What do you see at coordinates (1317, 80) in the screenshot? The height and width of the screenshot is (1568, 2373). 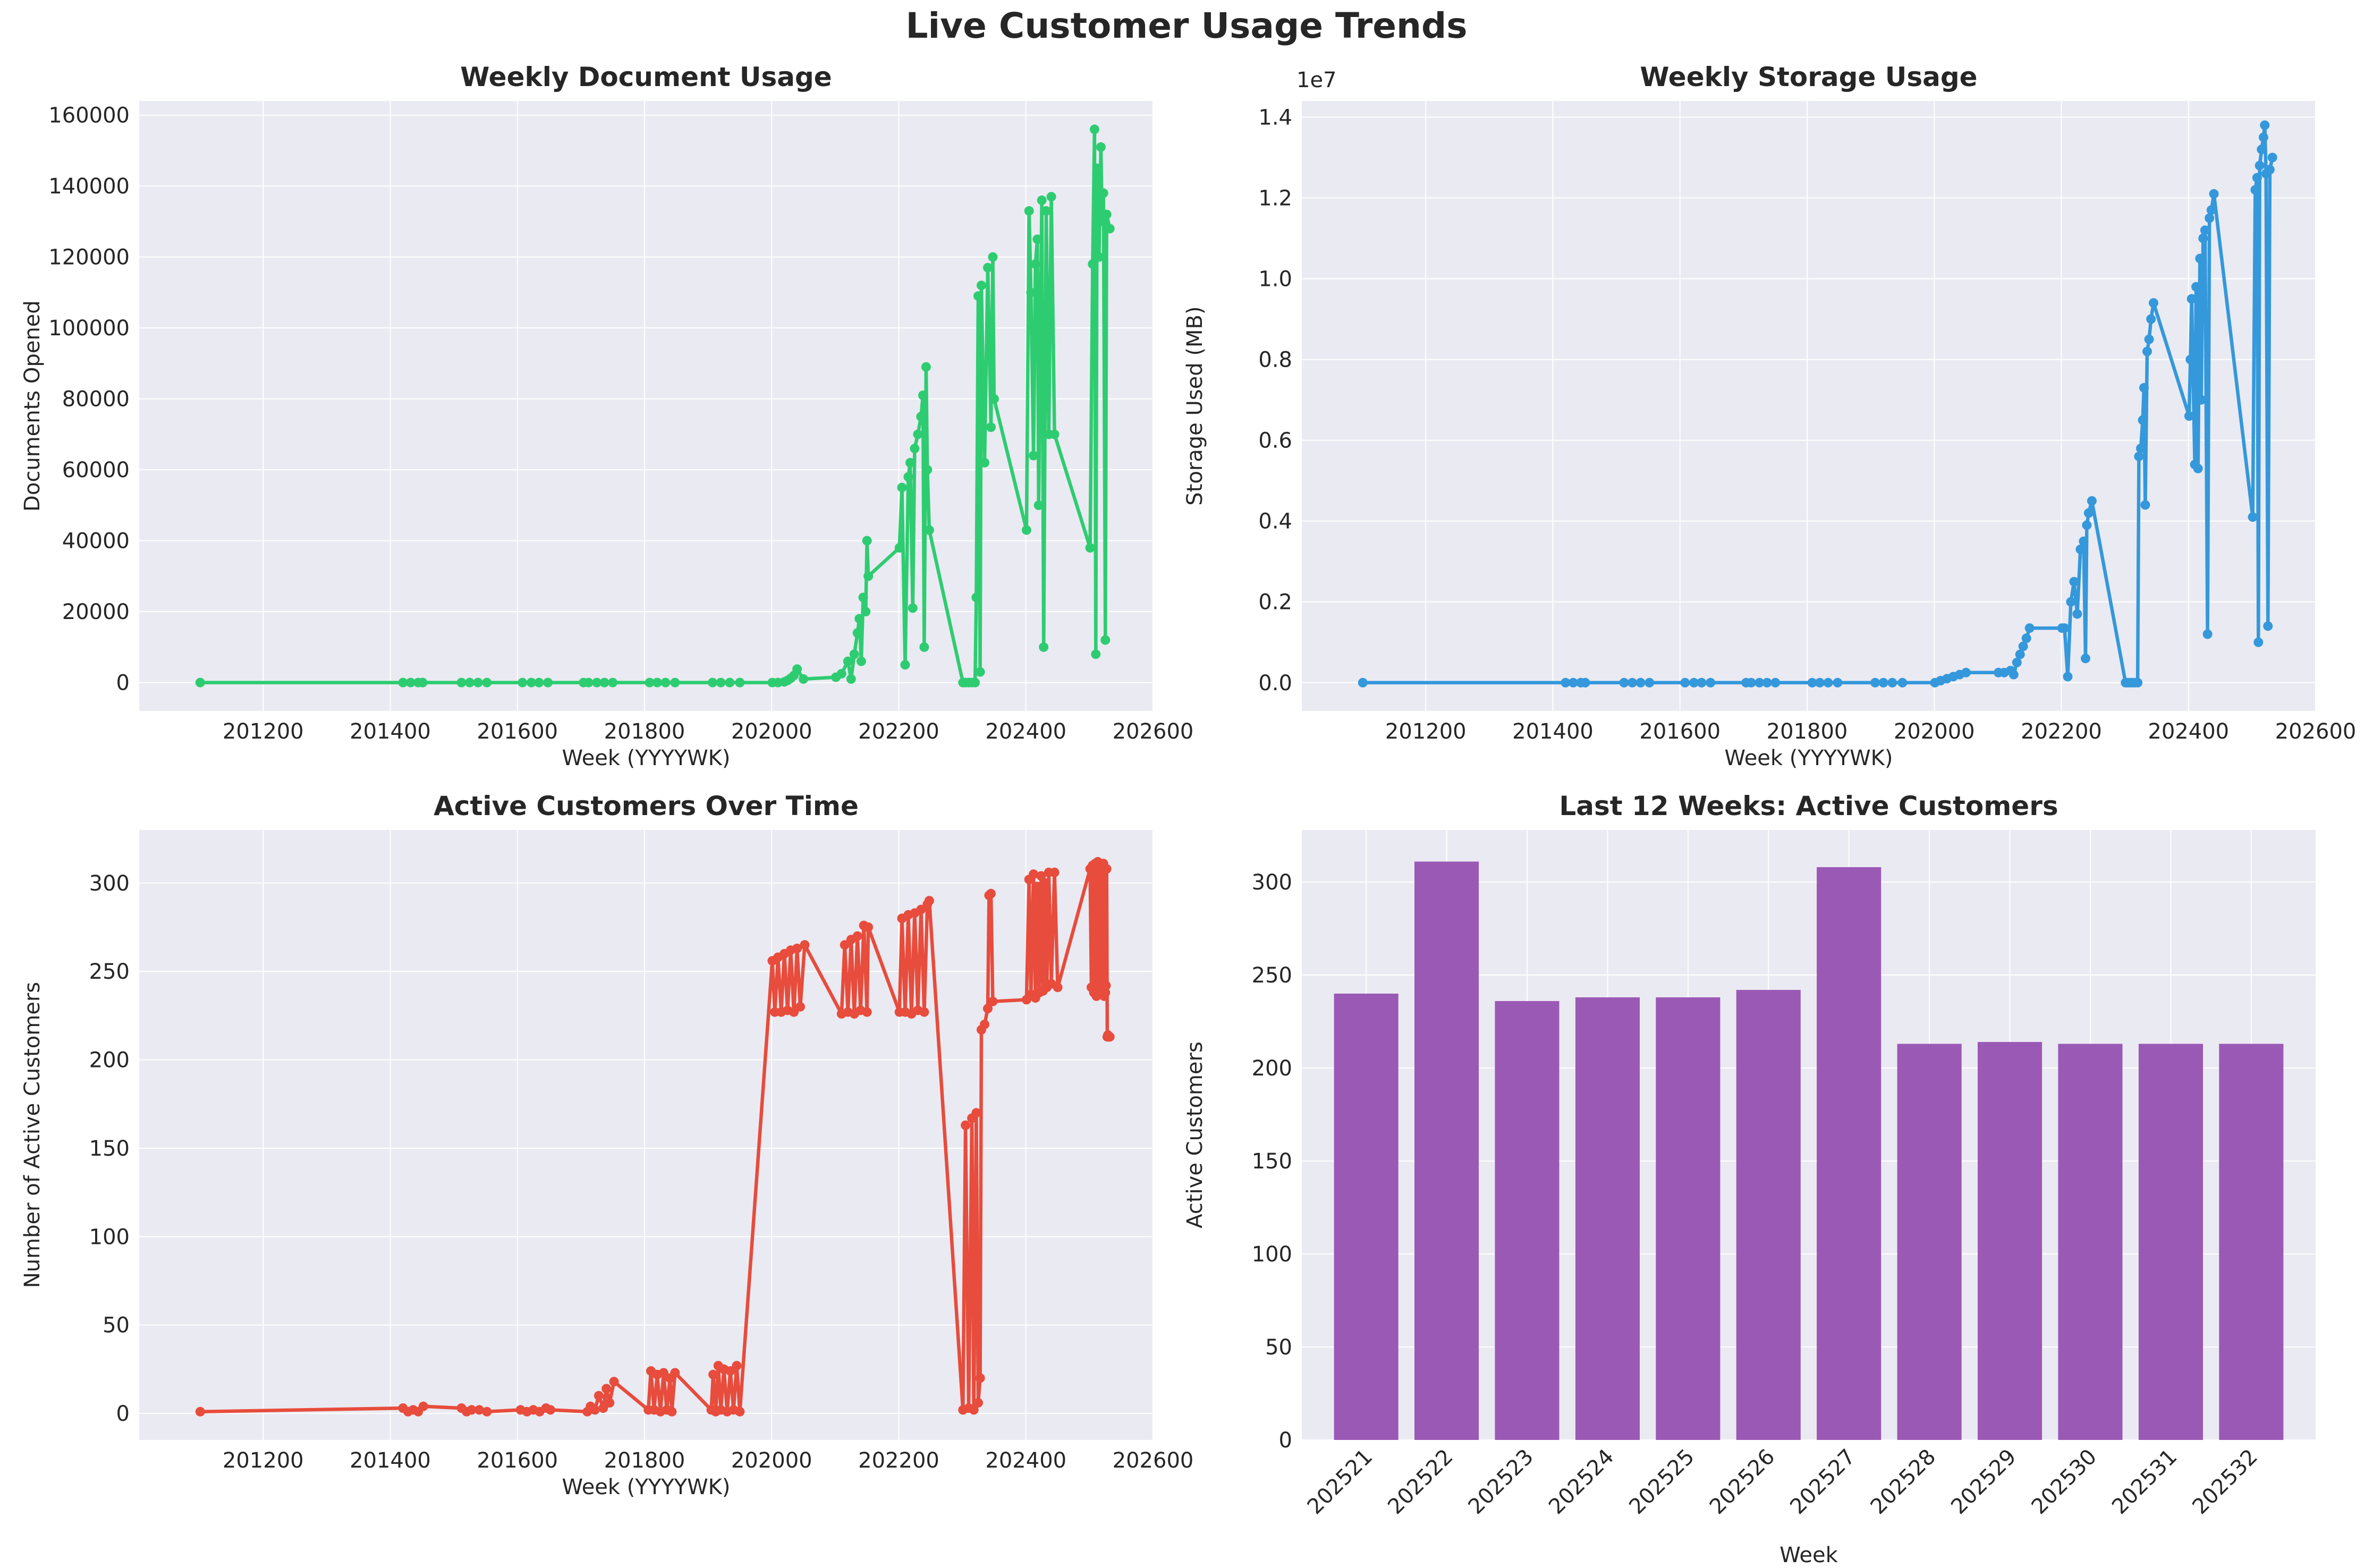 I see `y-offset-label: 1e7` at bounding box center [1317, 80].